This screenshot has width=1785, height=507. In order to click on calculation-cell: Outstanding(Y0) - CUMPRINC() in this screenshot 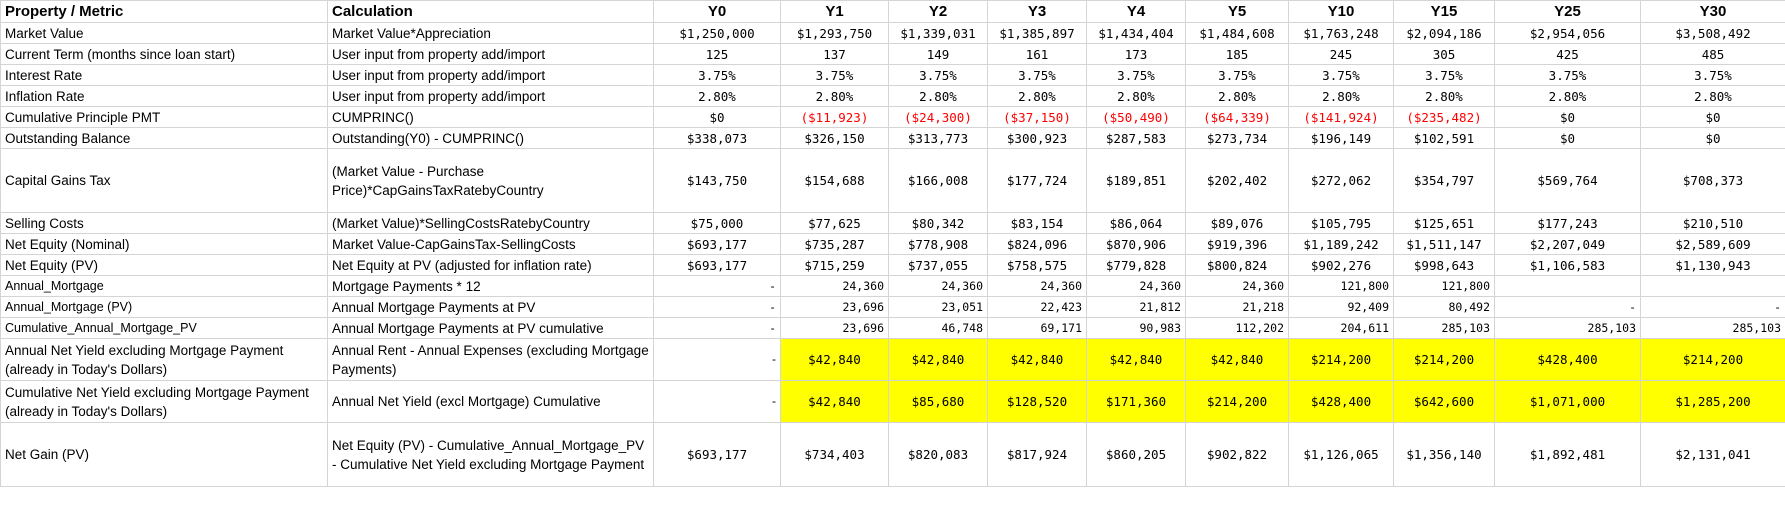, I will do `click(490, 138)`.